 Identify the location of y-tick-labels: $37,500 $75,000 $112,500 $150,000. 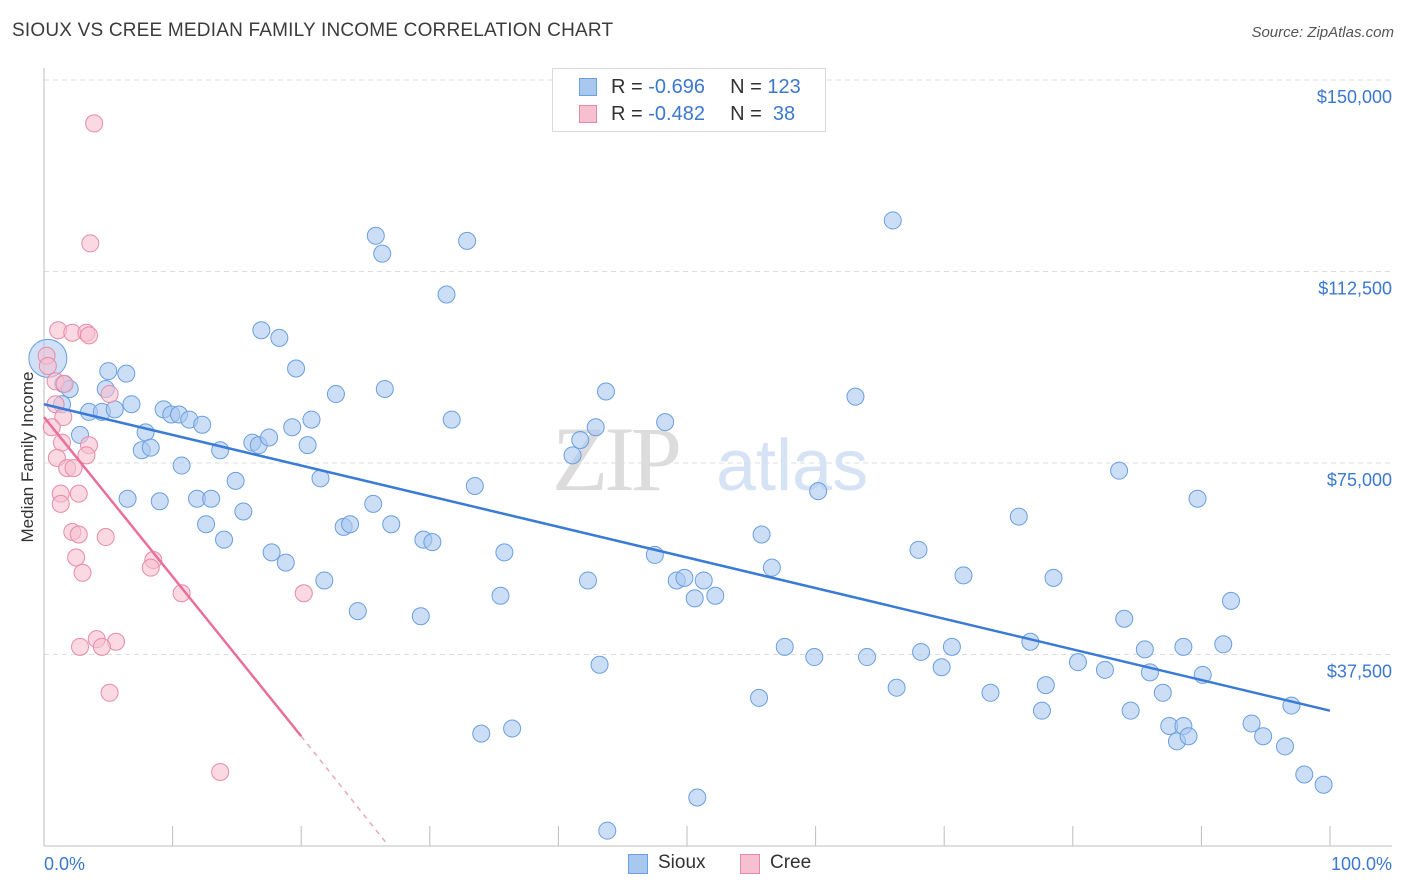
(1354, 384).